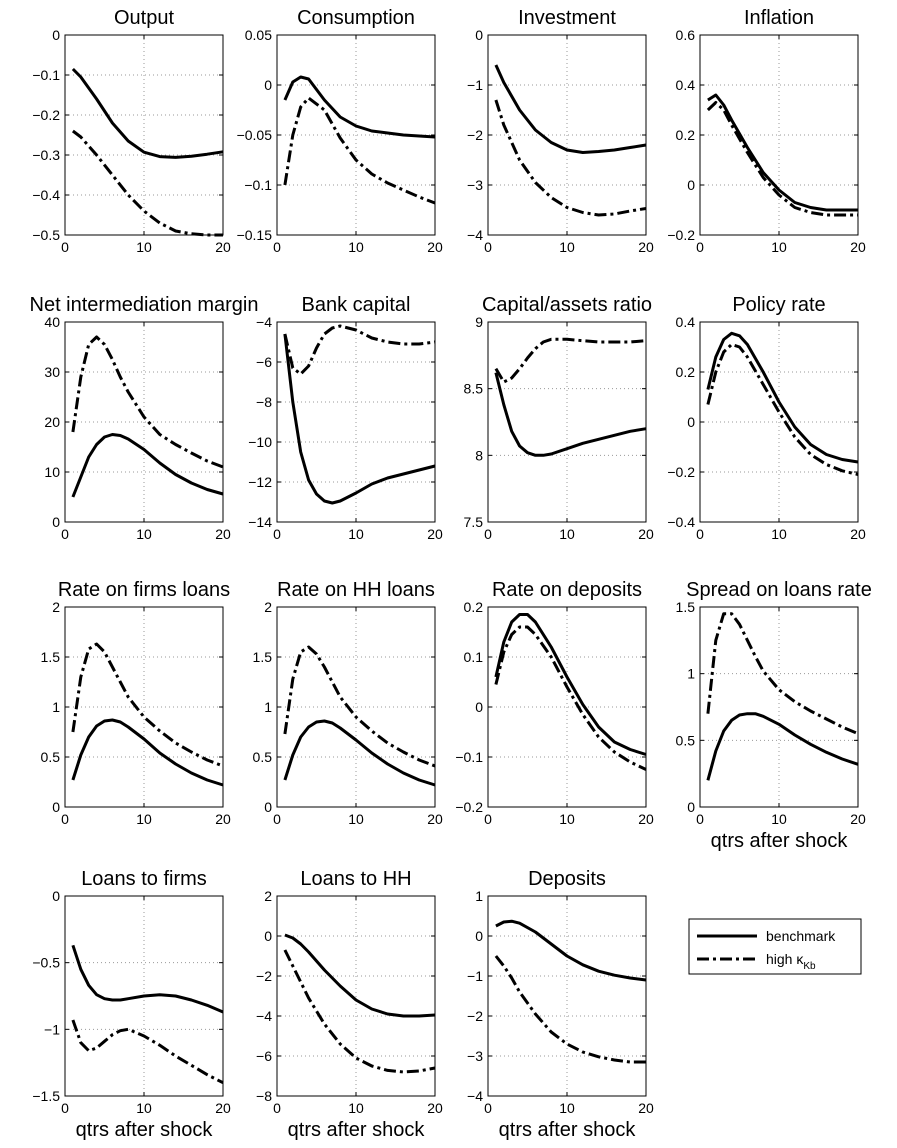 Image resolution: width=897 pixels, height=1148 pixels. I want to click on y-tick-label: 1, so click(479, 896).